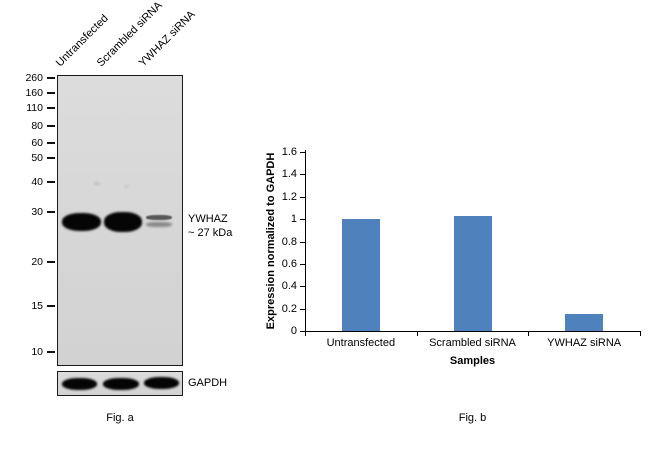 This screenshot has width=650, height=453. Describe the element at coordinates (37, 158) in the screenshot. I see `mw-marker-label: 50` at that location.